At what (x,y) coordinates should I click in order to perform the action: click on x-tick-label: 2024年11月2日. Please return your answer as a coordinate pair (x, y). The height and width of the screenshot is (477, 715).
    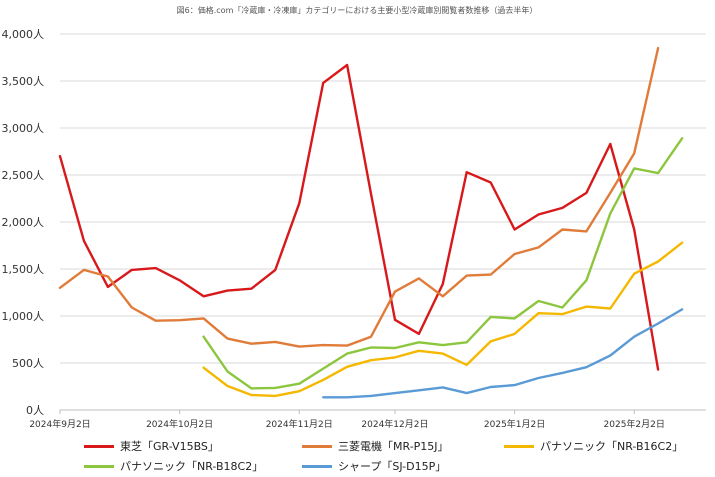
    Looking at the image, I should click on (299, 424).